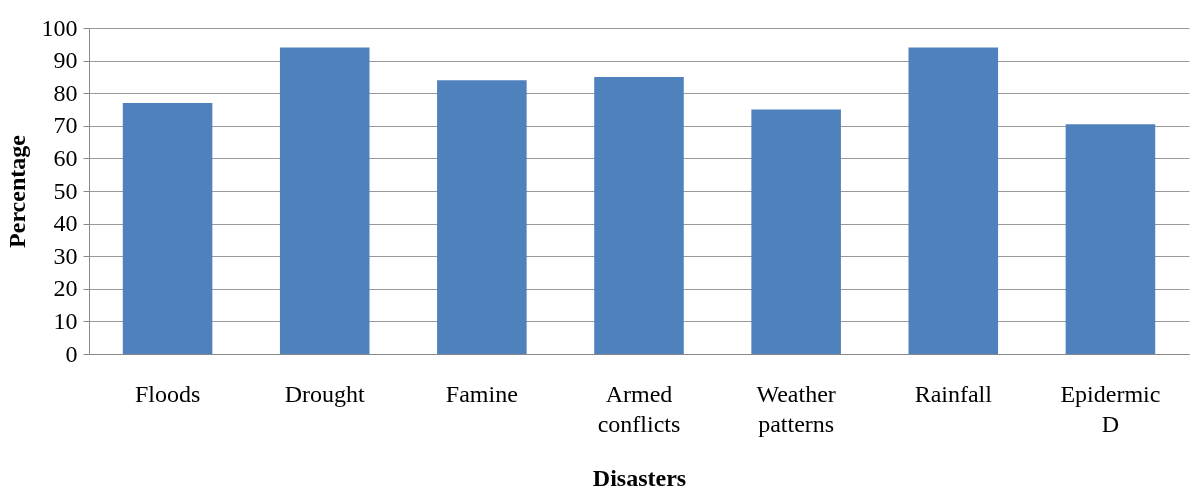 This screenshot has width=1201, height=500. I want to click on x-tick-label: Floods, so click(167, 393).